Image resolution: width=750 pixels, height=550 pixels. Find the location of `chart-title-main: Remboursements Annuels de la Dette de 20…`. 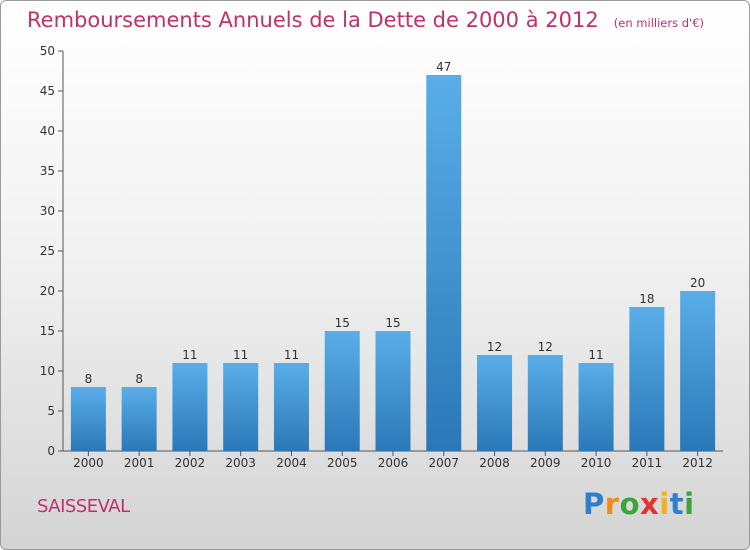

chart-title-main: Remboursements Annuels de la Dette de 20… is located at coordinates (313, 20).